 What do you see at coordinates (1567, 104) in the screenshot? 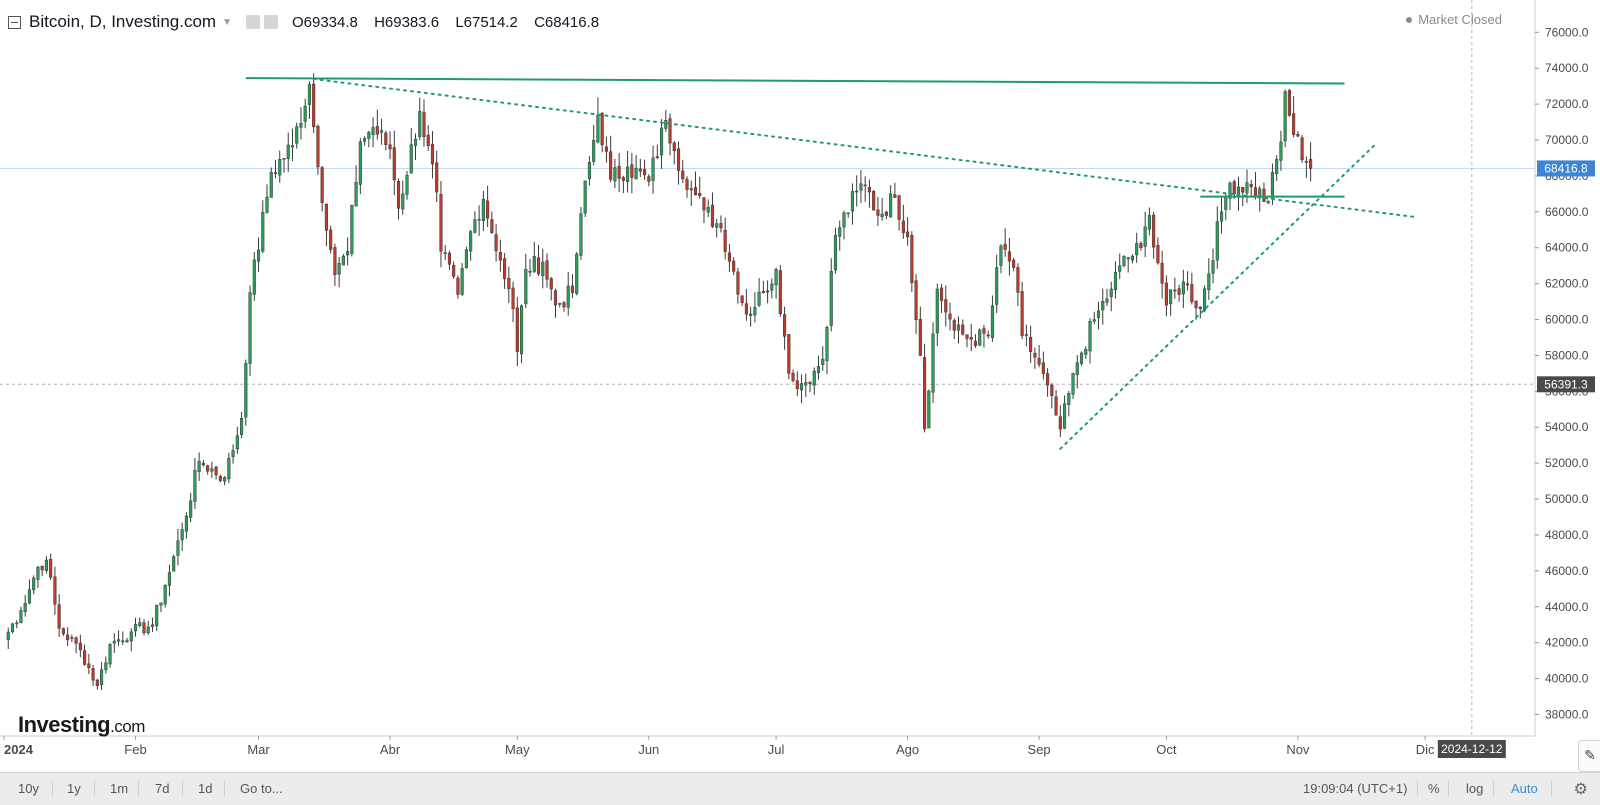
I see `y-tick-label: 72000.0` at bounding box center [1567, 104].